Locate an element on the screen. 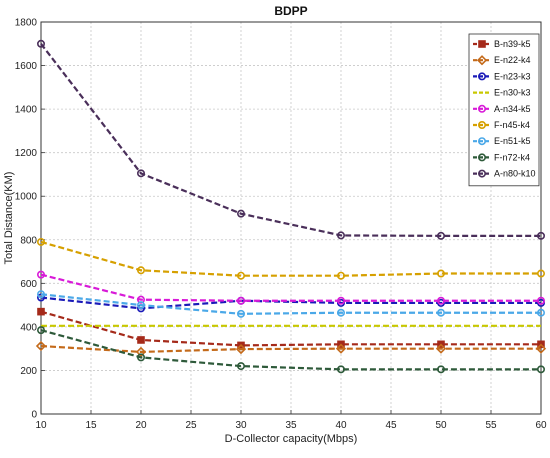  series-F-n72-k4 is located at coordinates (290, 350).